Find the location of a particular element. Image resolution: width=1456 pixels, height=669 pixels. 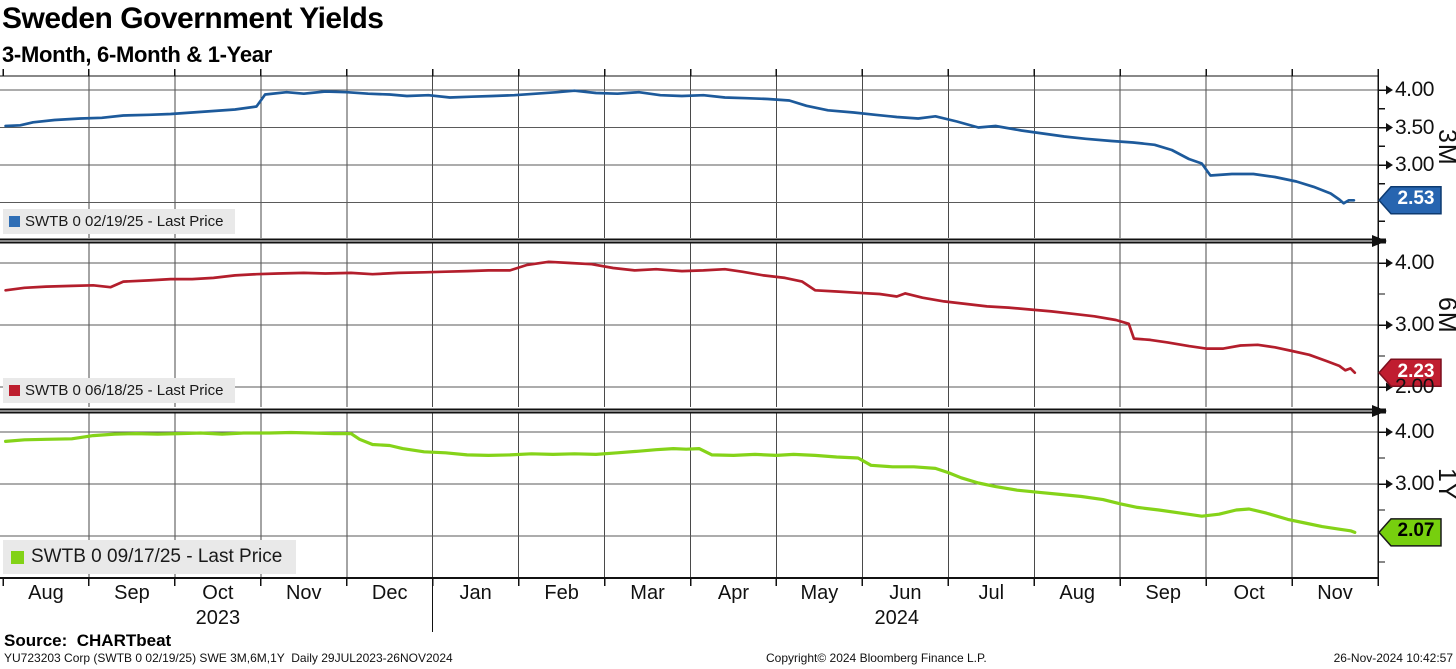

legend-marker-6m is located at coordinates (14, 390).